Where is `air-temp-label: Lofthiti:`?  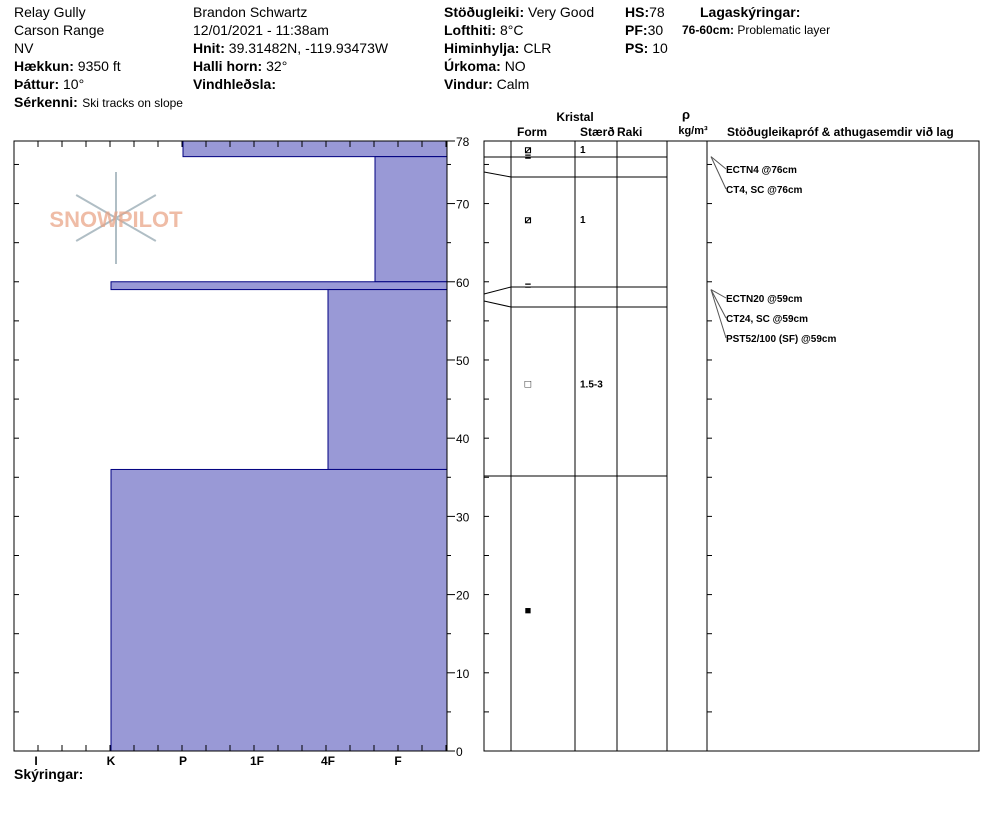 air-temp-label: Lofthiti: is located at coordinates (470, 30).